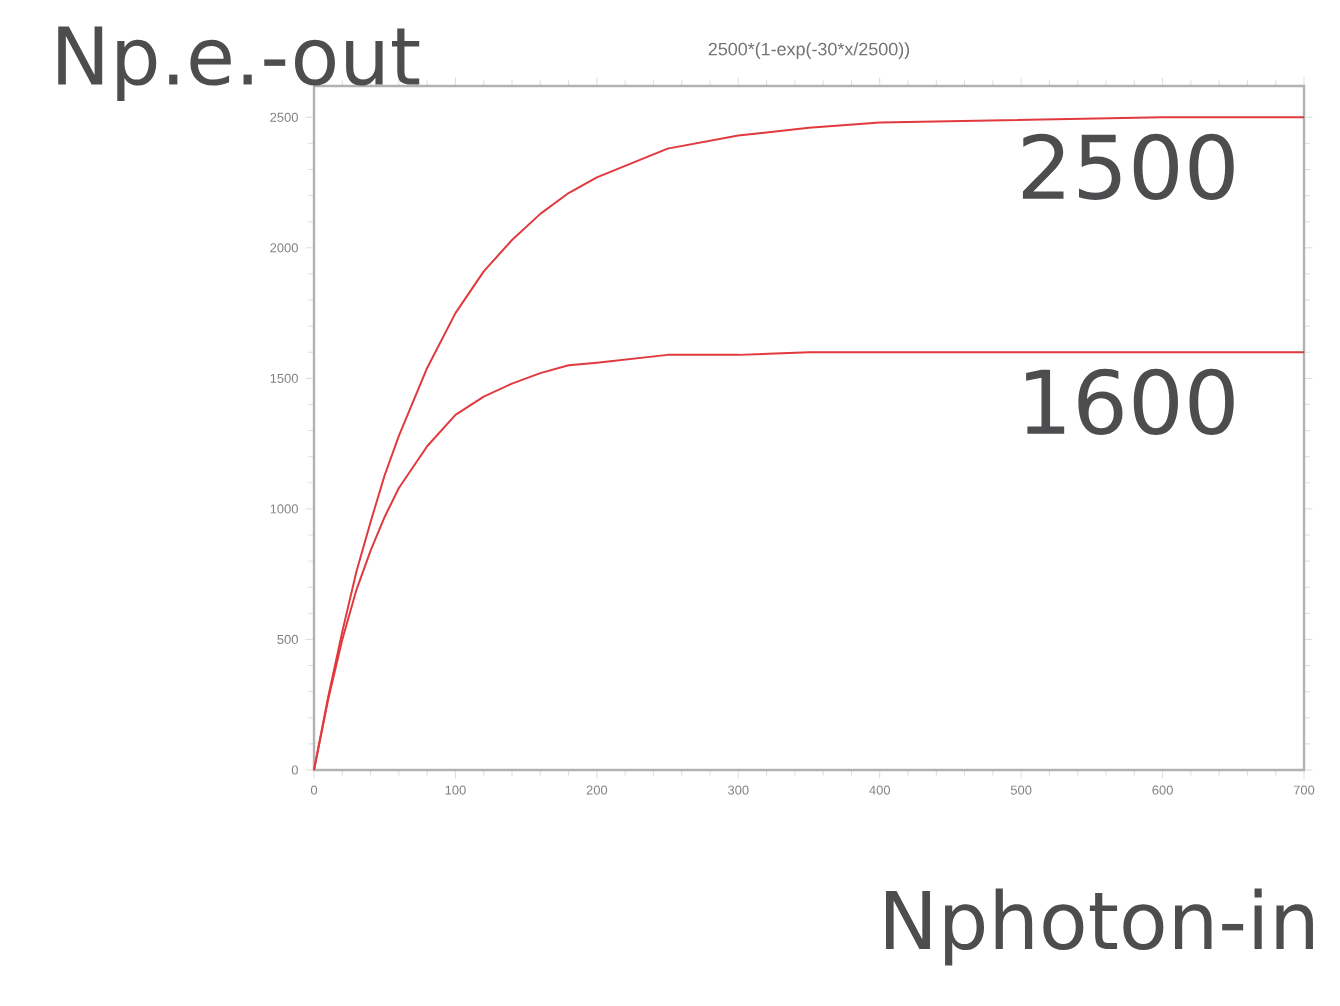  I want to click on series-label: 1600, so click(1130, 401).